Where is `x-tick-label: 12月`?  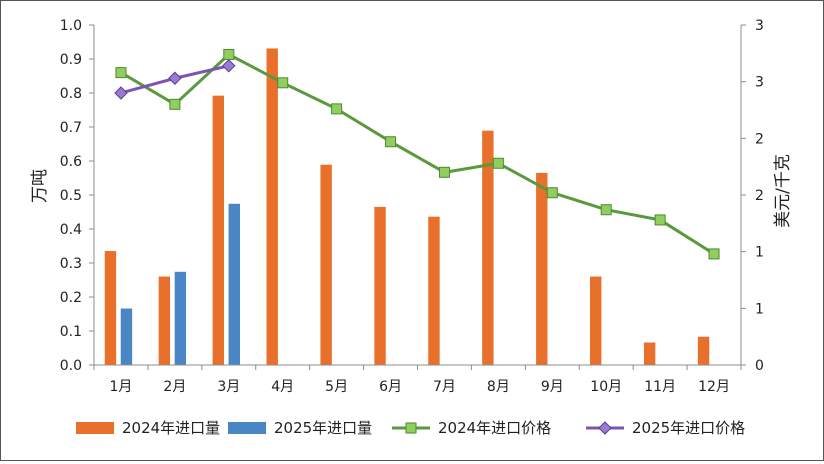
x-tick-label: 12月 is located at coordinates (714, 387).